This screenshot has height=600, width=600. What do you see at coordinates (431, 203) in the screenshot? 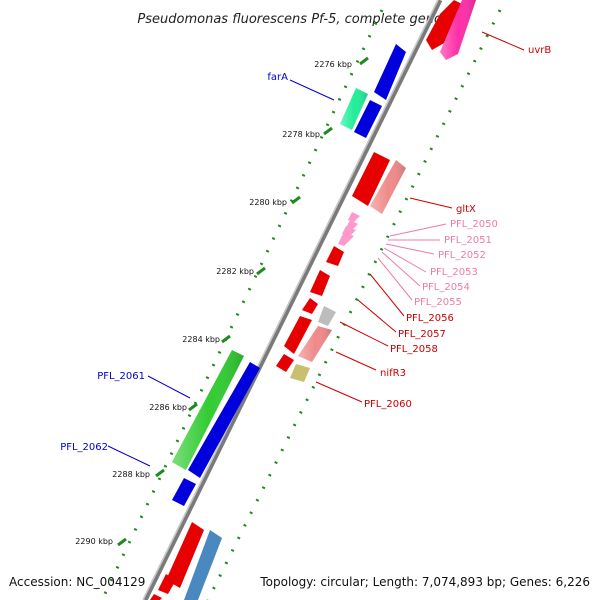
I see `leader-gltx` at bounding box center [431, 203].